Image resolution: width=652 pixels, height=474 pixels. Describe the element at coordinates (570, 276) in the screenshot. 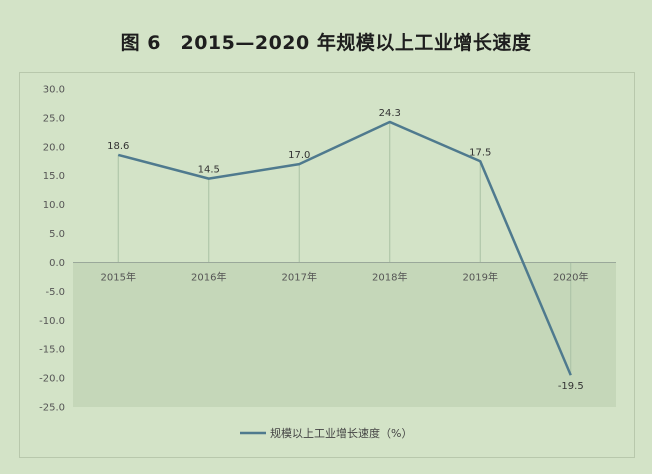

I see `x-tick-label: 2020年` at that location.